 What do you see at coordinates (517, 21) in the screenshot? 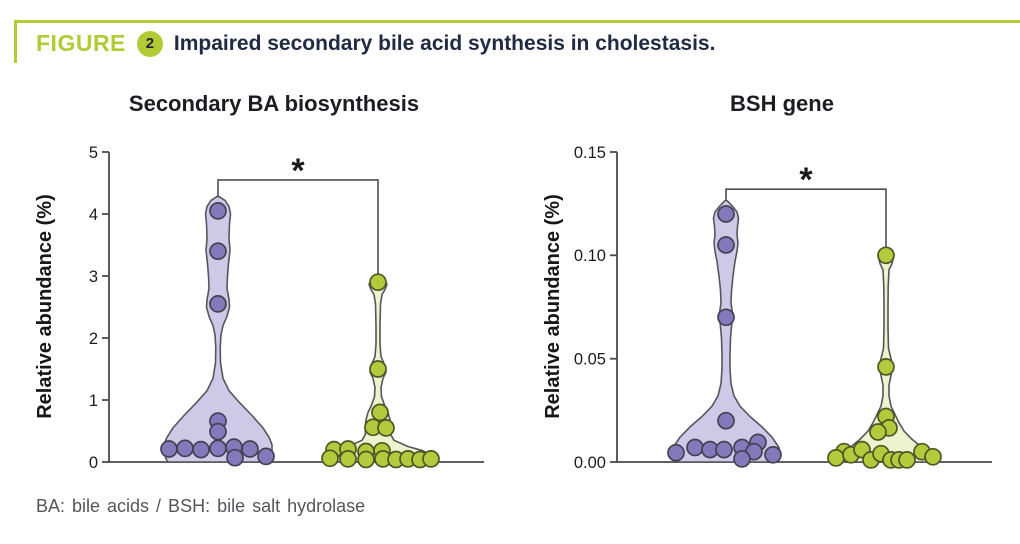
I see `top-accent-line` at bounding box center [517, 21].